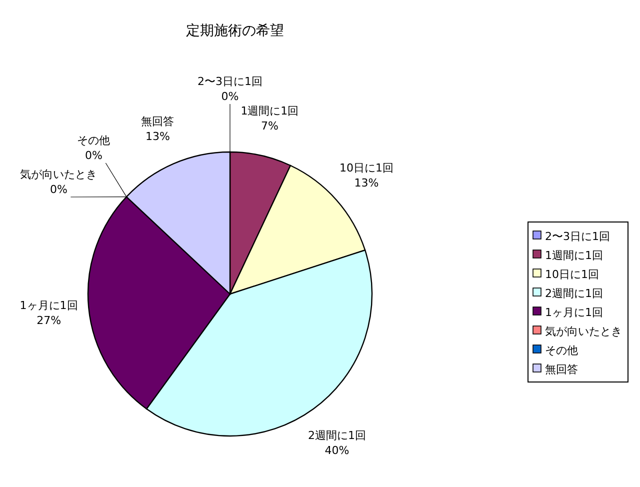 The height and width of the screenshot is (487, 640). What do you see at coordinates (574, 255) in the screenshot?
I see `legend-label: 1週間に1回` at bounding box center [574, 255].